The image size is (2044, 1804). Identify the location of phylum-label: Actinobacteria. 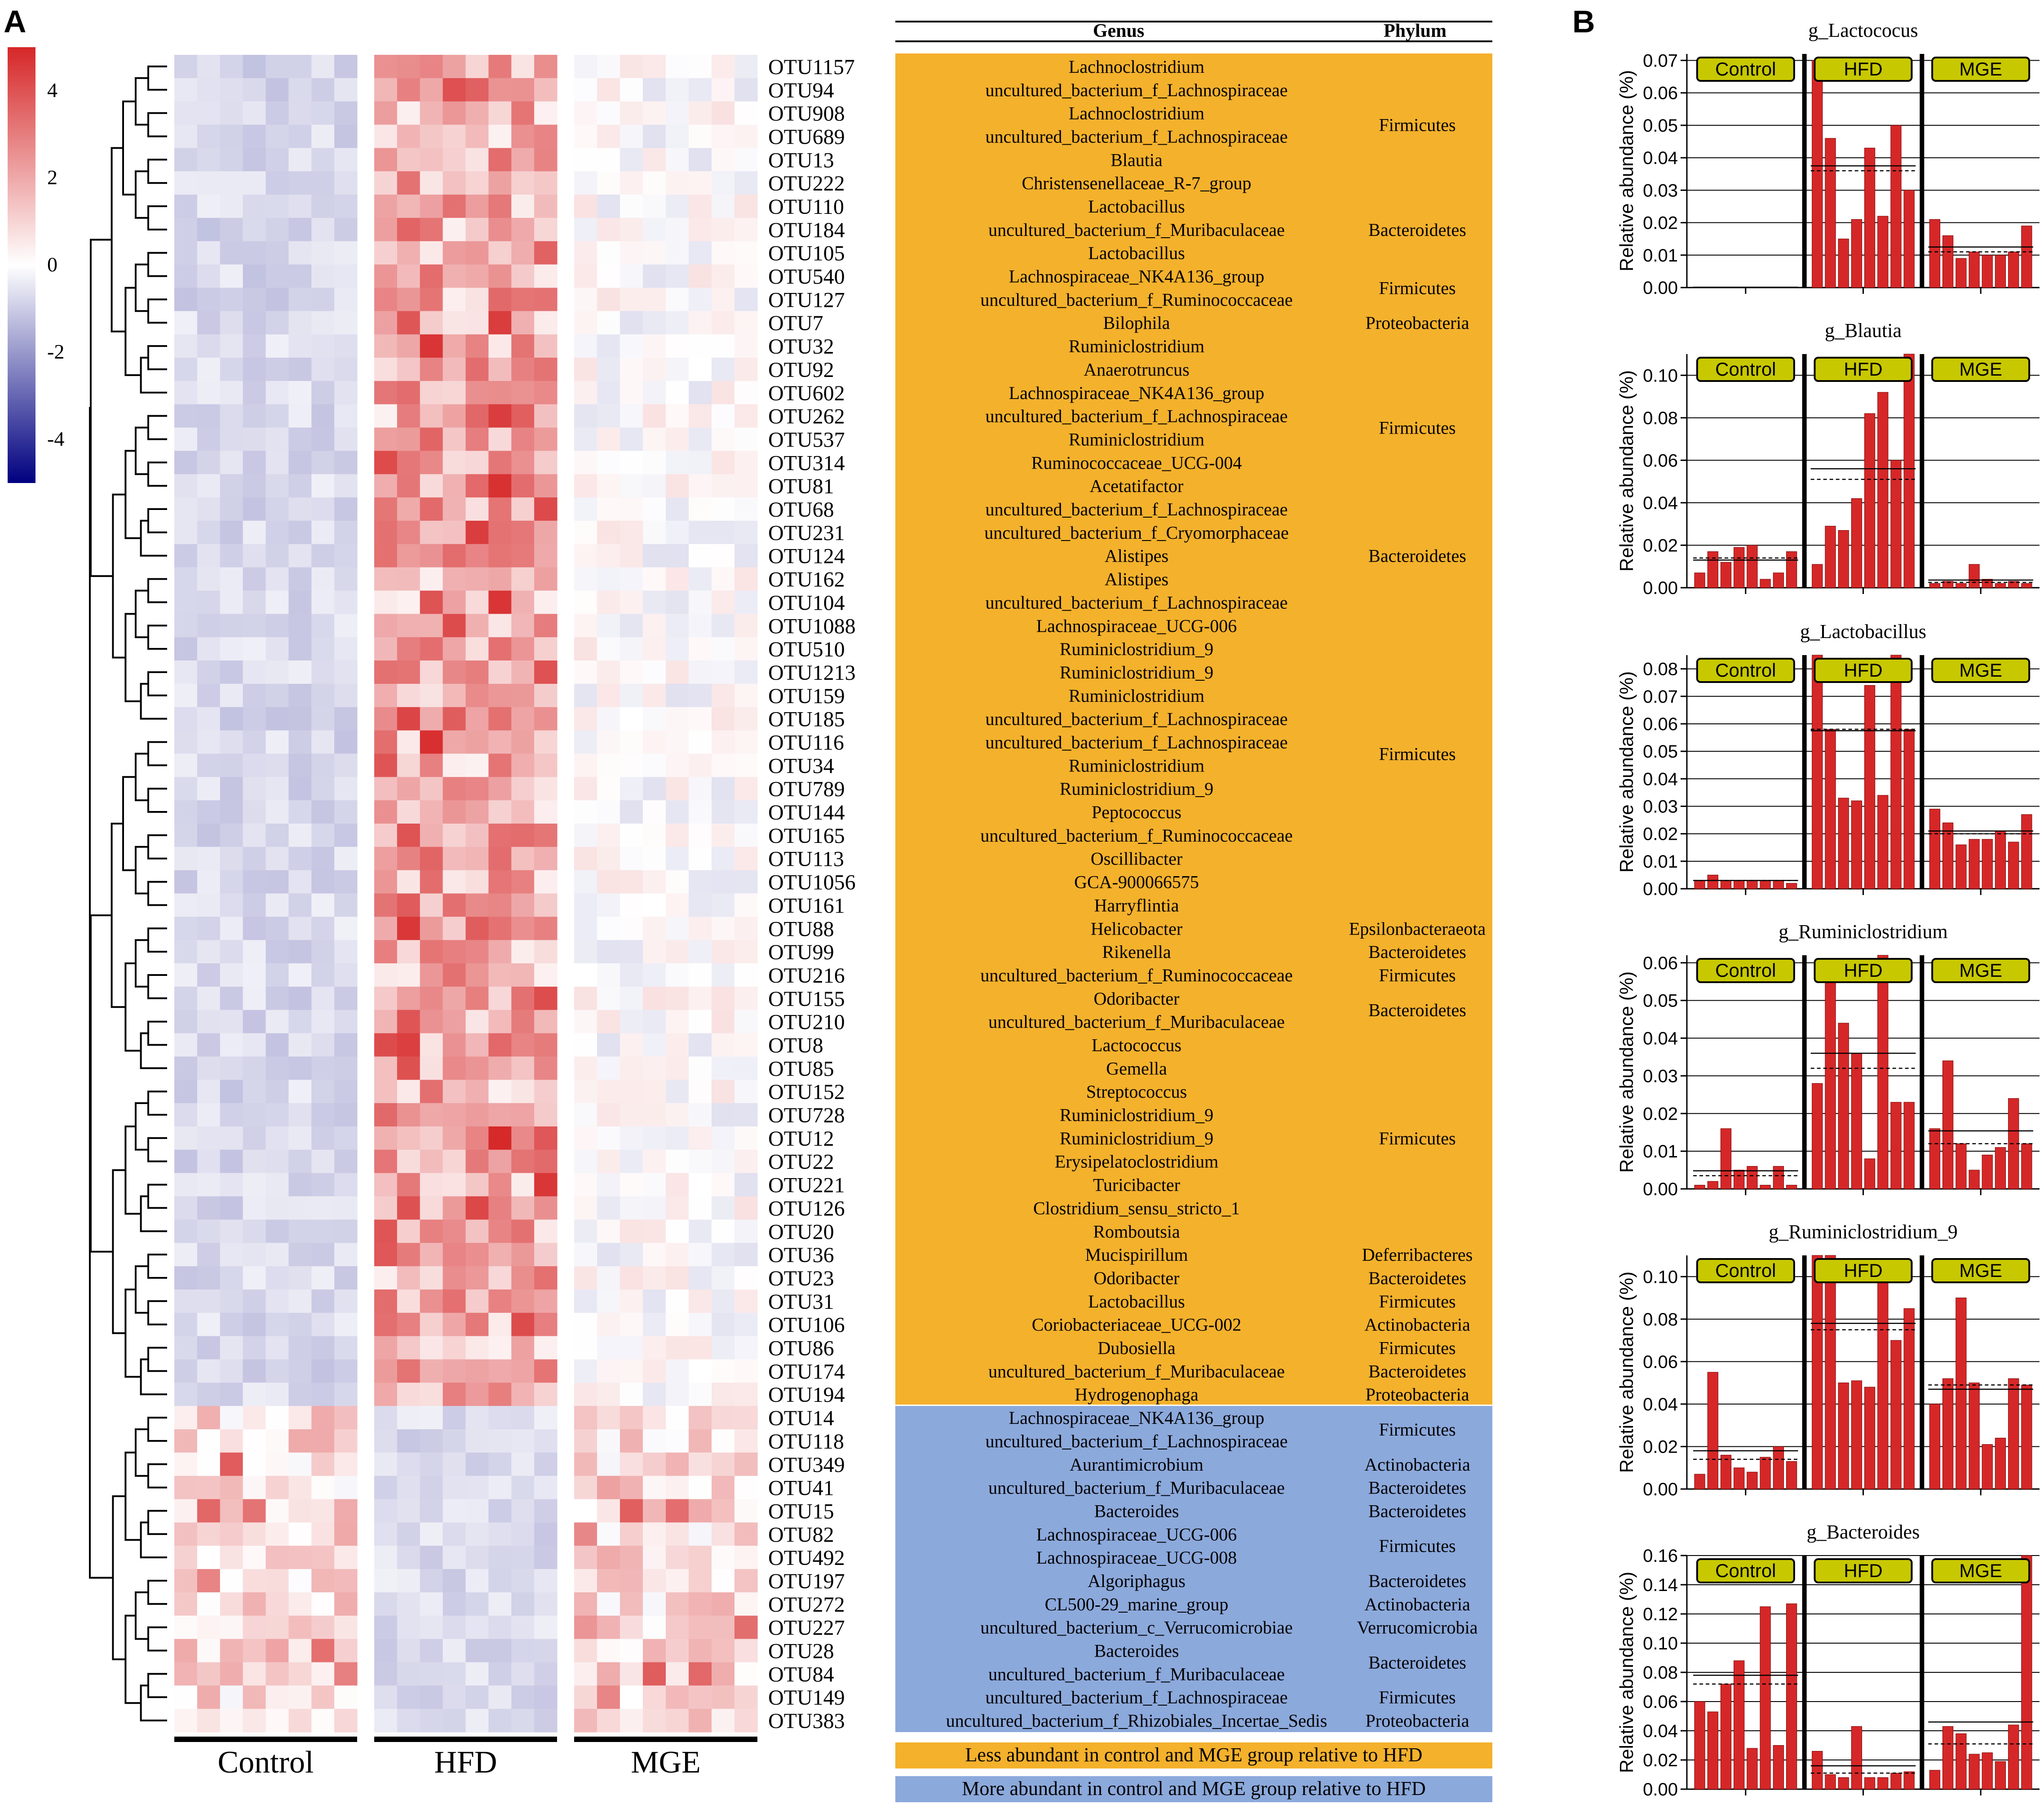
(1417, 1604).